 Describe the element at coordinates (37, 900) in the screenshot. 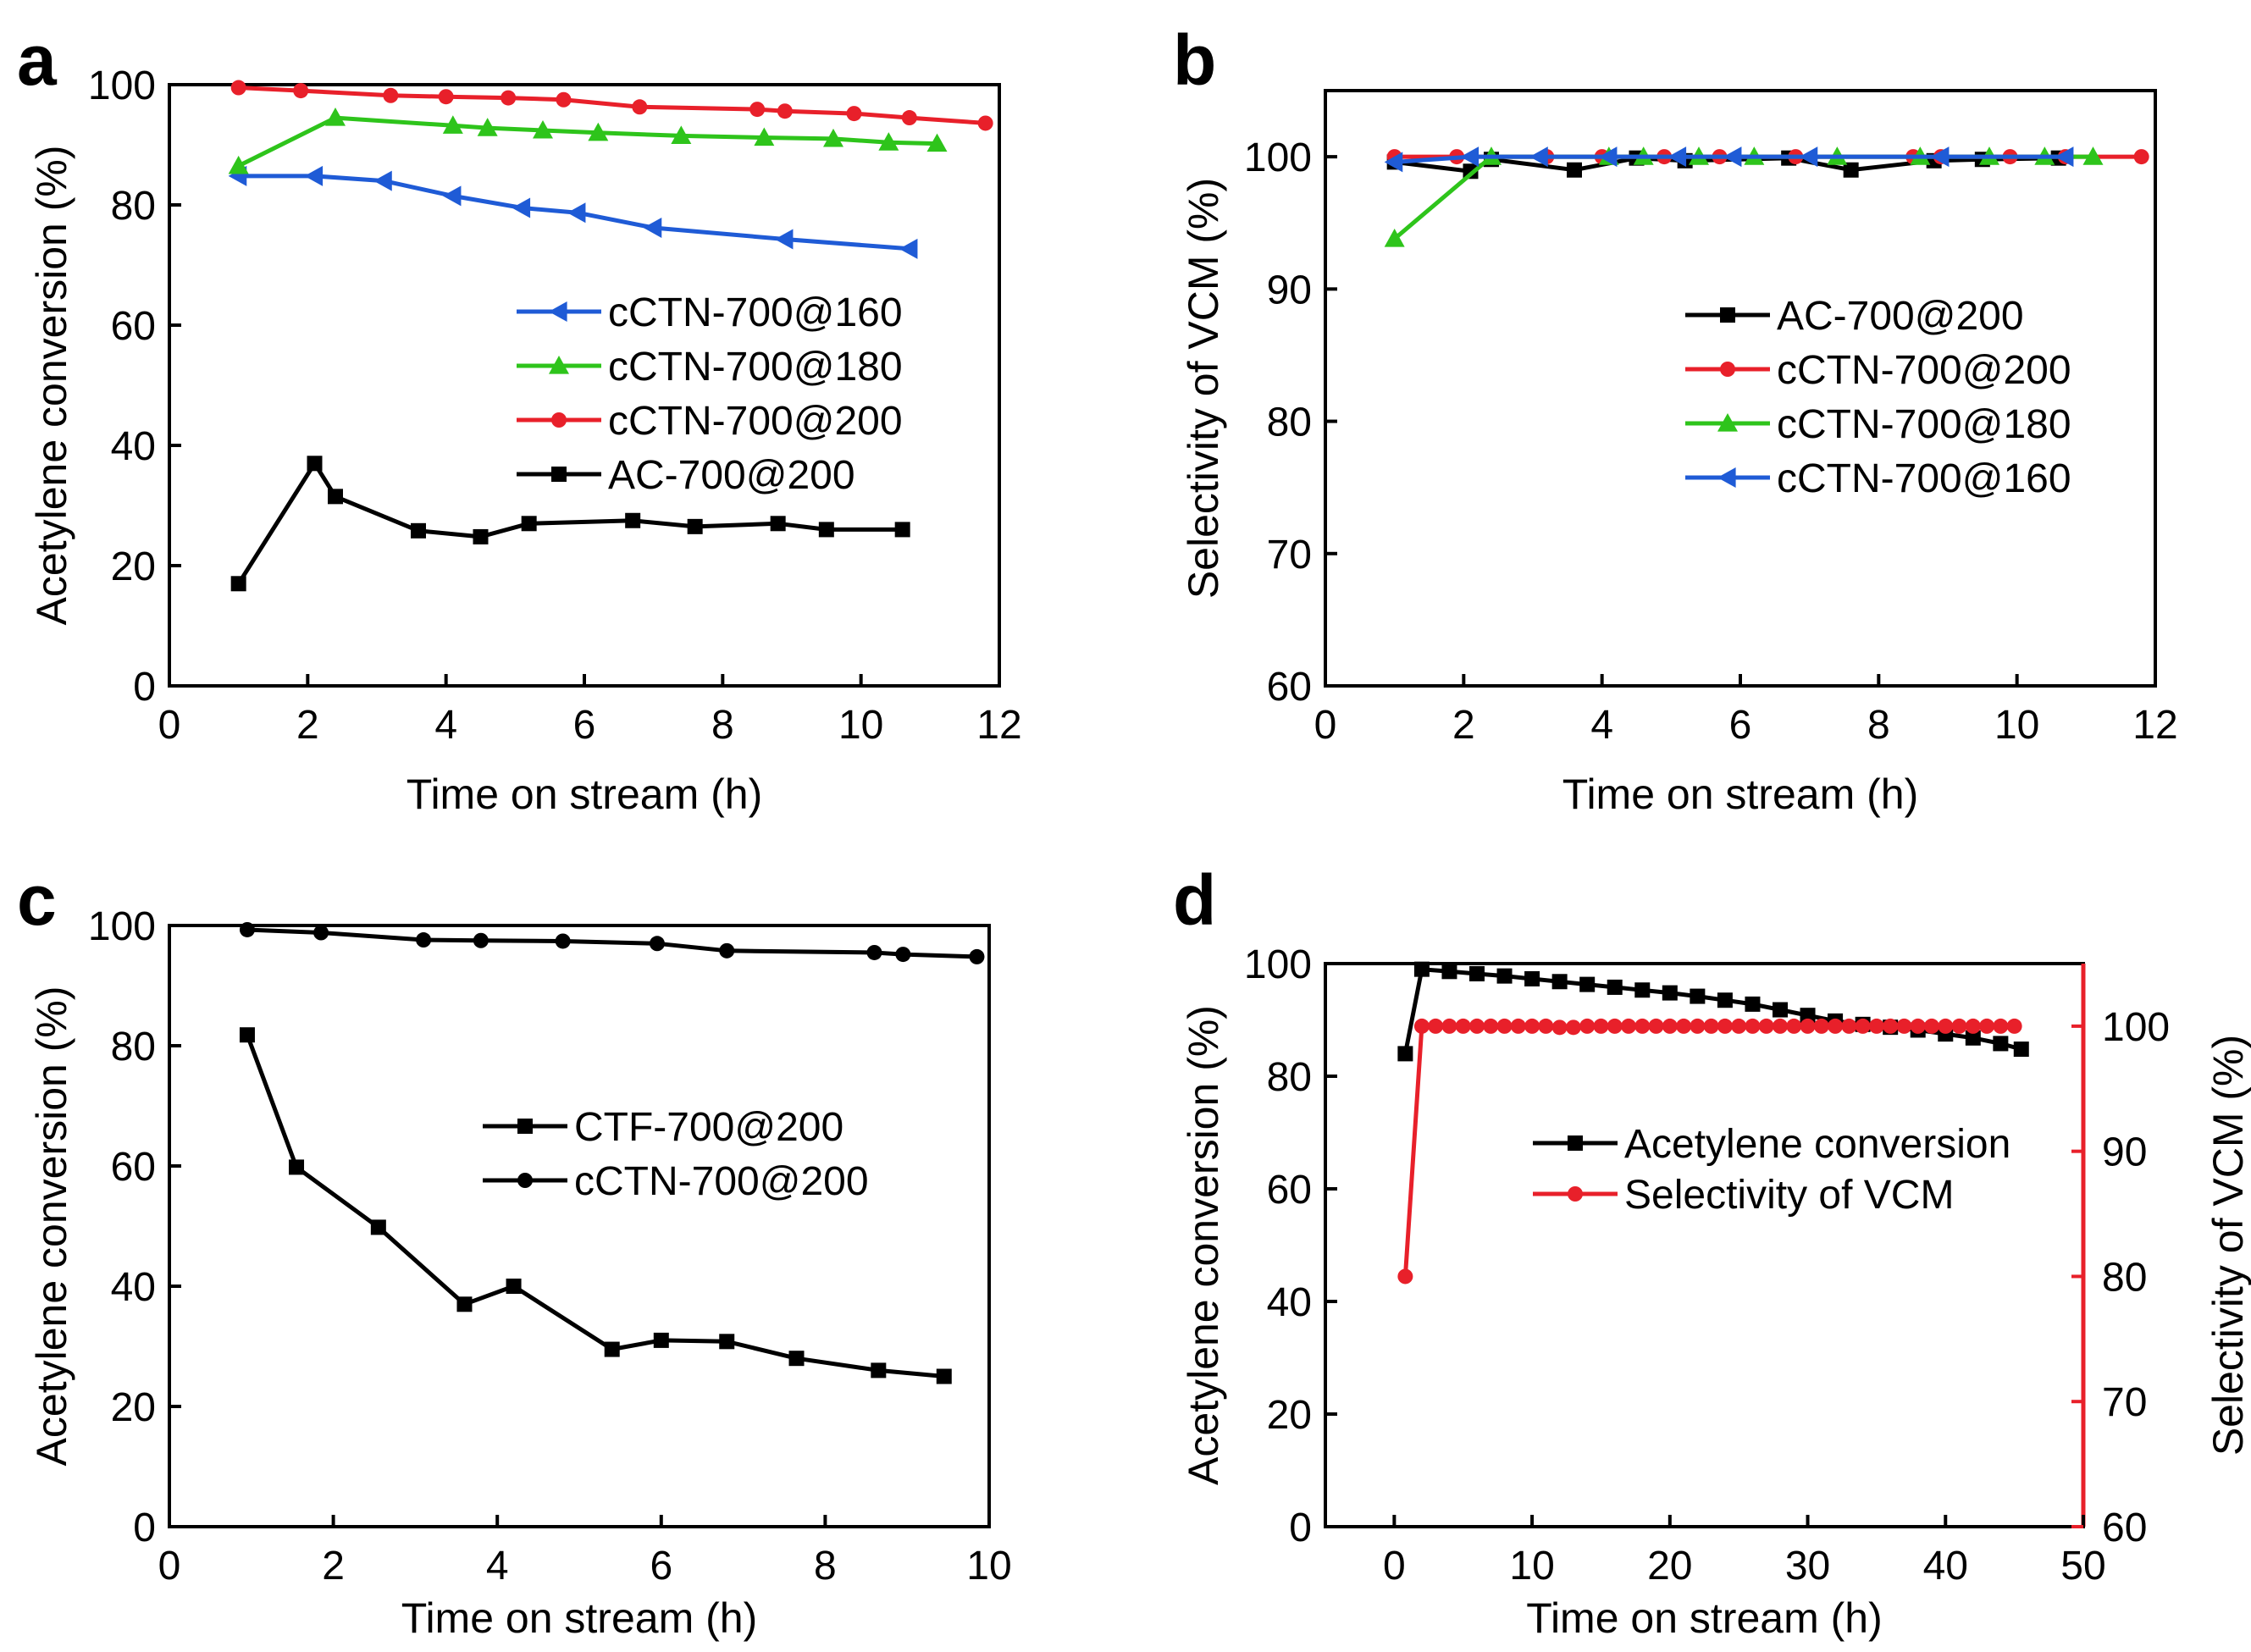

I see `panel-letter: c` at that location.